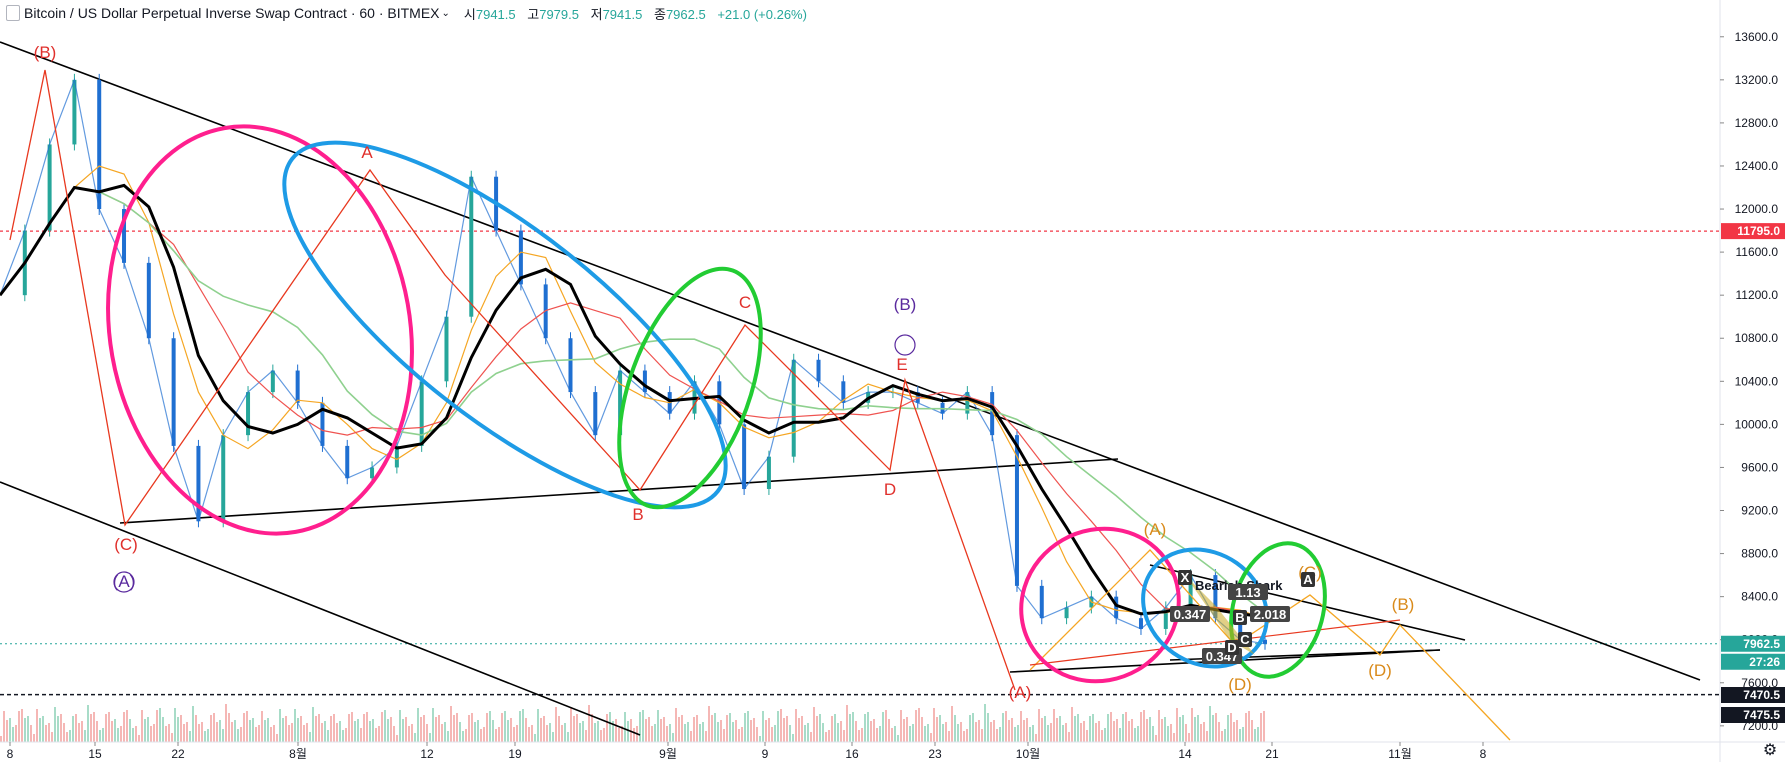 This screenshot has width=1785, height=762. I want to click on change-value: +21.0 (+0.26%), so click(762, 14).